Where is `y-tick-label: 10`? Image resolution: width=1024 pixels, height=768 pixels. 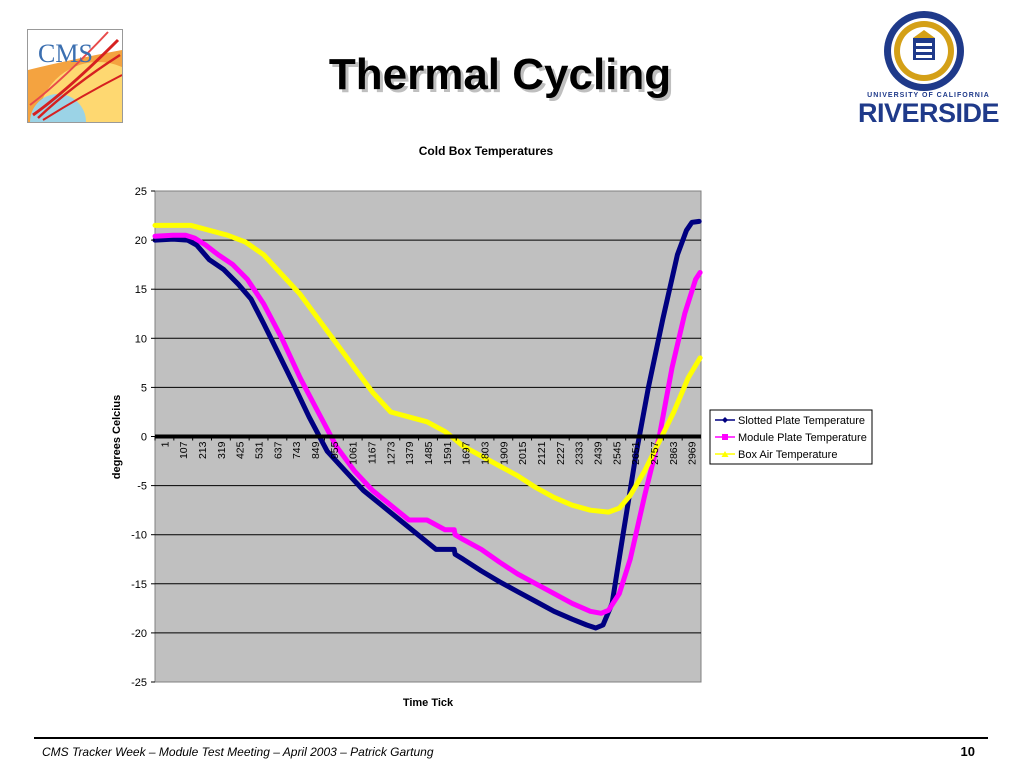
y-tick-label: 10 is located at coordinates (141, 339).